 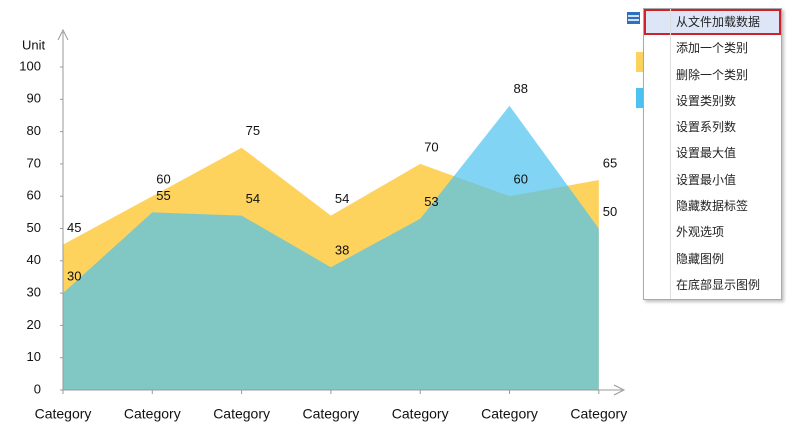 I want to click on y-tick-label: 30, so click(x=34, y=292).